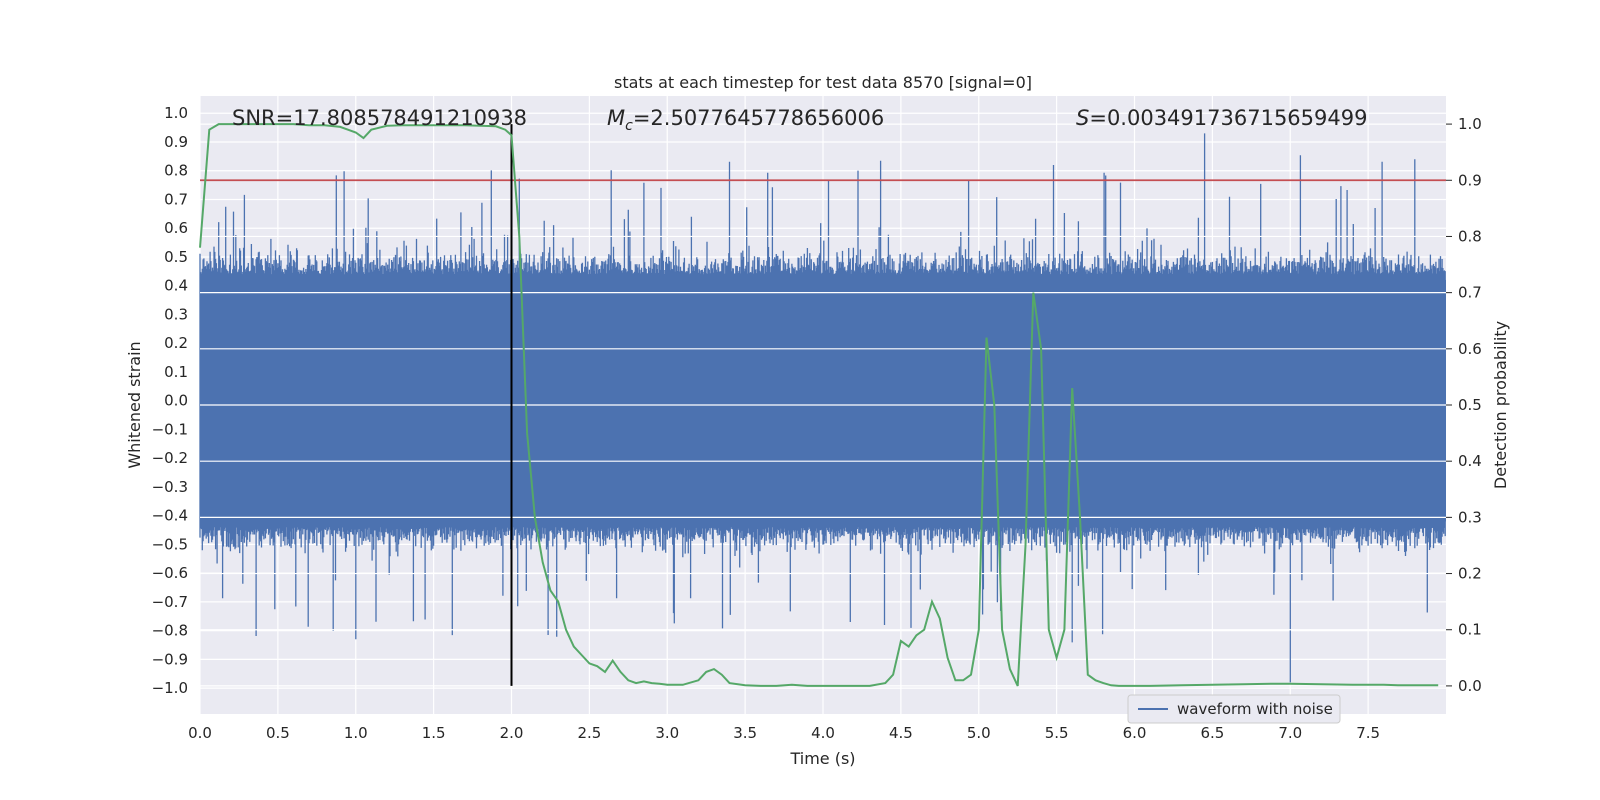  I want to click on y2-tick-label: 0.9, so click(1470, 180).